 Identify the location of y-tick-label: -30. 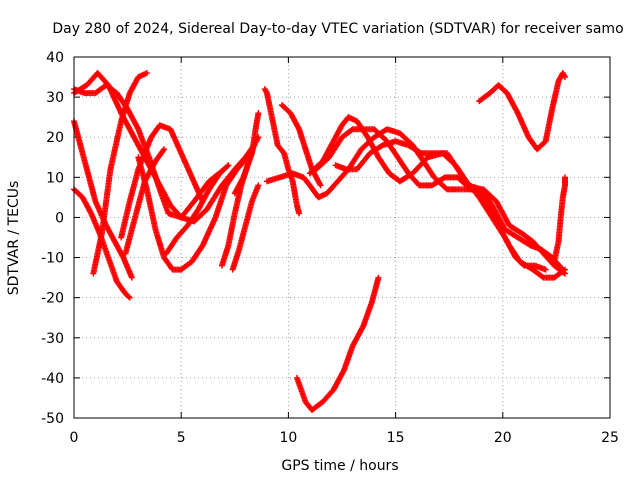
(52, 339).